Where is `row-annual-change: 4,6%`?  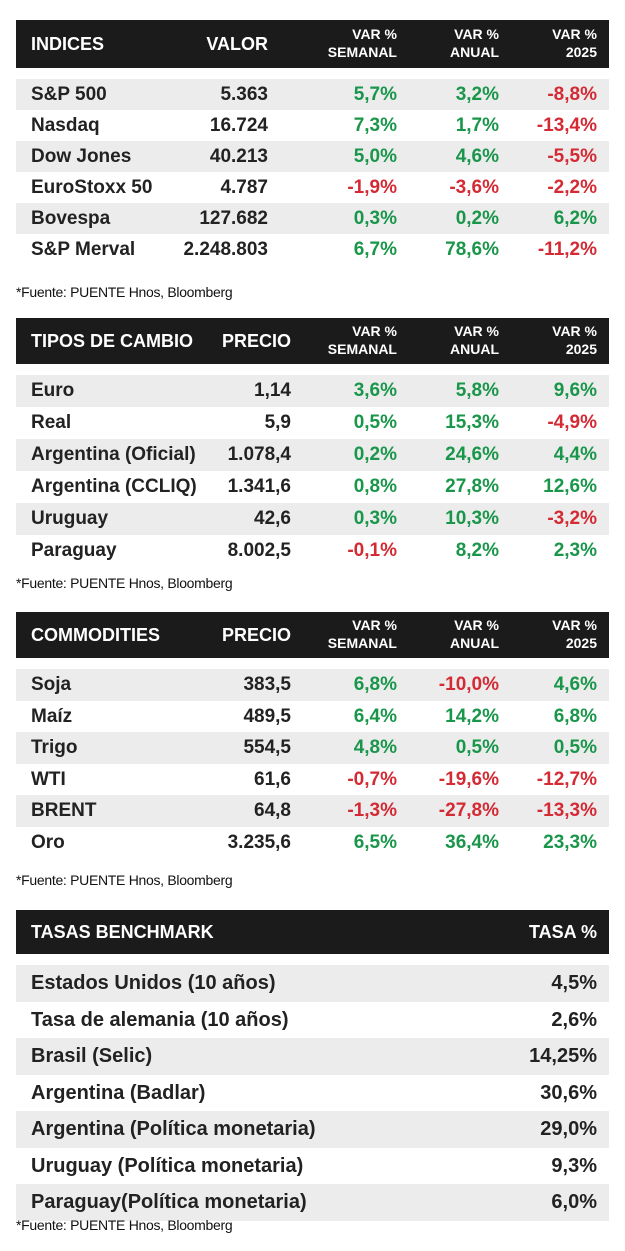 row-annual-change: 4,6% is located at coordinates (477, 156).